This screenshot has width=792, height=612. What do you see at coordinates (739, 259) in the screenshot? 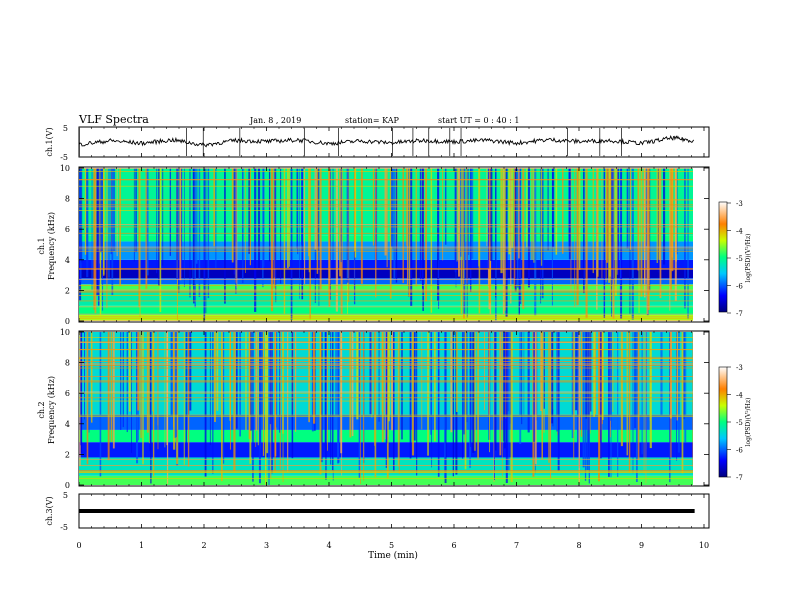
I see `colorbar-tick: -5` at bounding box center [739, 259].